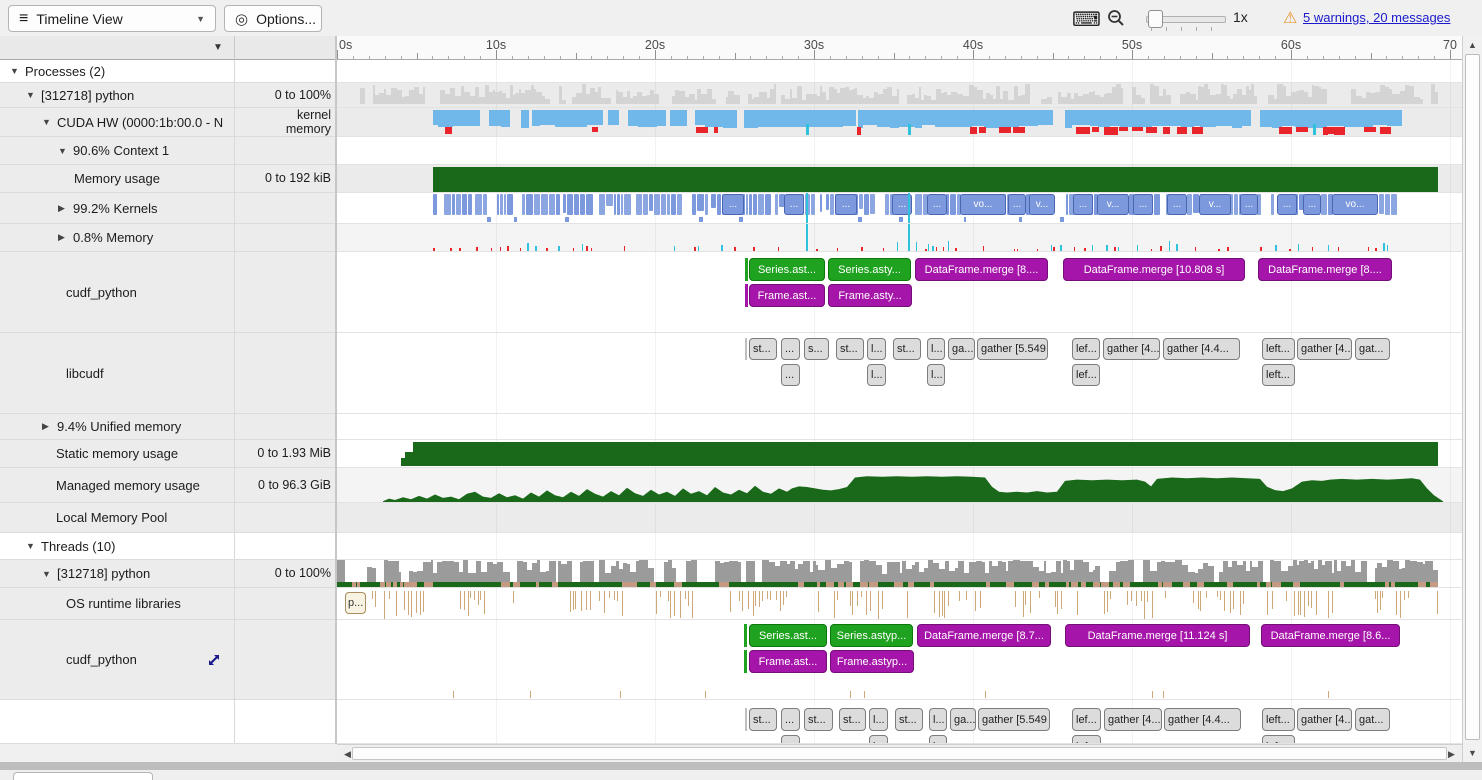  What do you see at coordinates (167, 427) in the screenshot?
I see `sidebar-row-unified-memory: ▶ 9.4% Unified memory` at bounding box center [167, 427].